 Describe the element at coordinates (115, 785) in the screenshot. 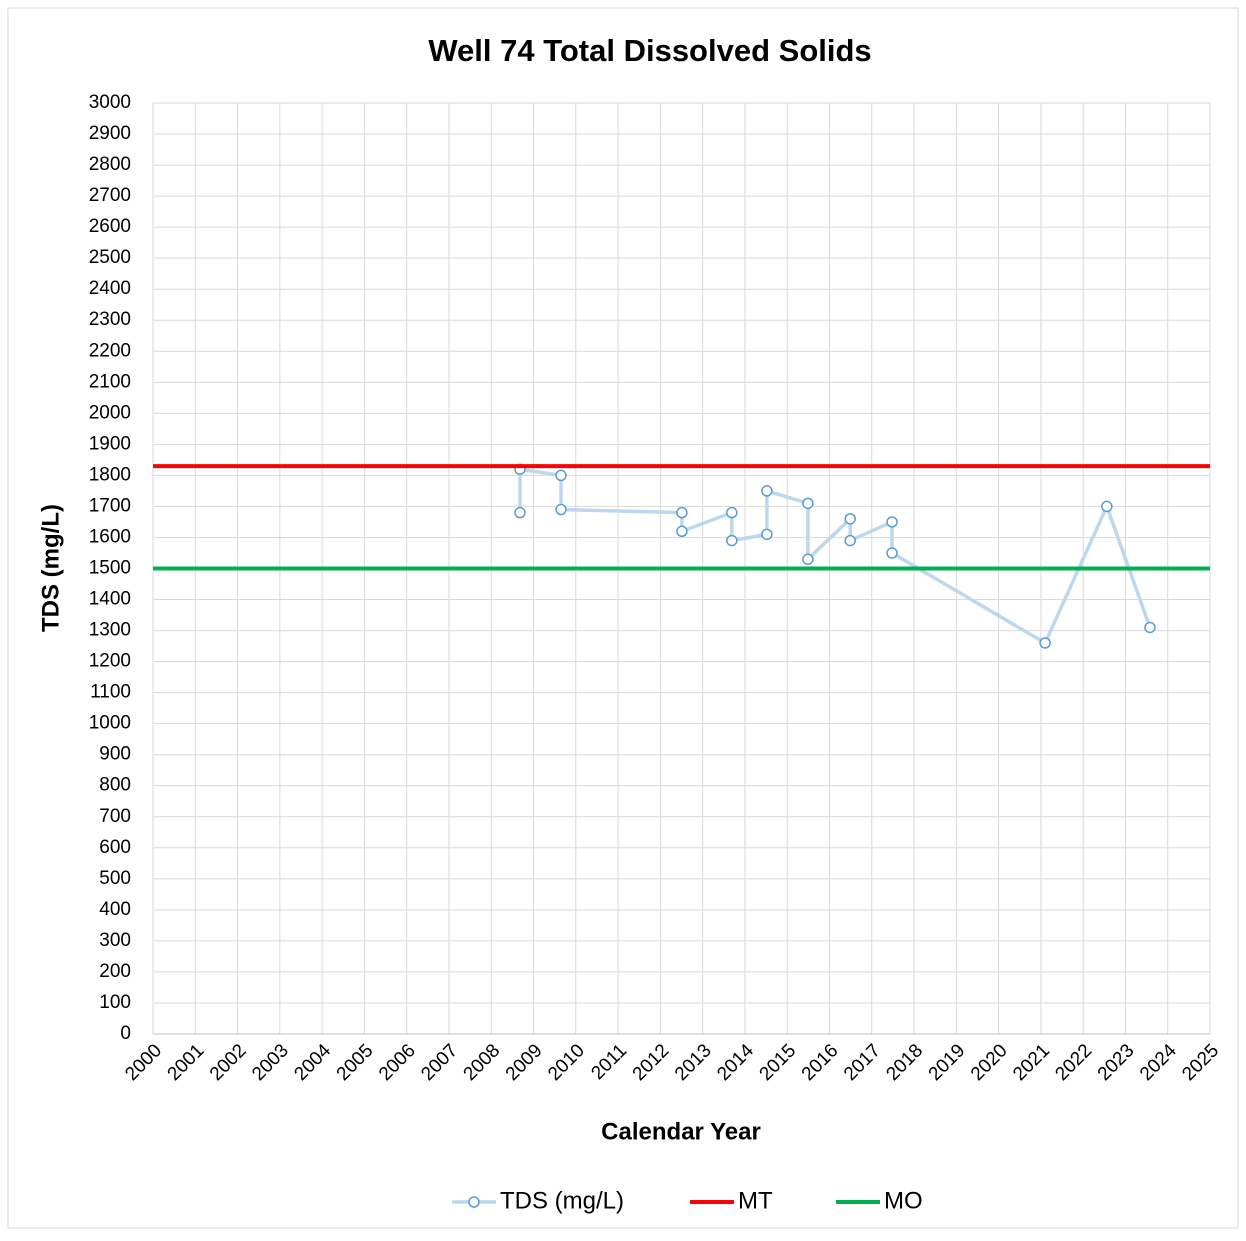

I see `y-tick-label: 800` at that location.